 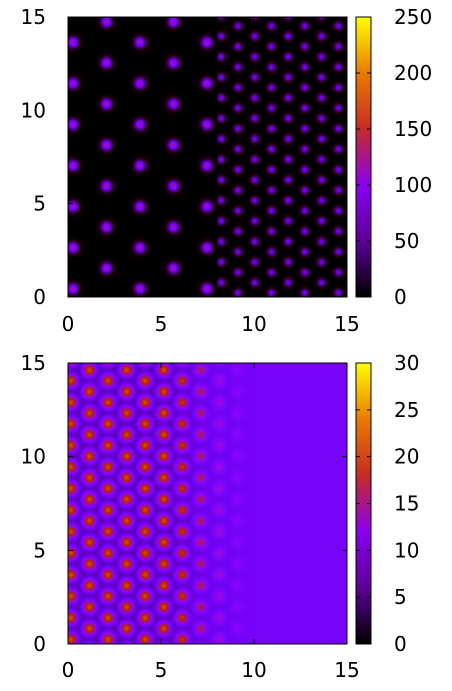 What do you see at coordinates (406, 241) in the screenshot?
I see `colorbar-tick-label: 50` at bounding box center [406, 241].